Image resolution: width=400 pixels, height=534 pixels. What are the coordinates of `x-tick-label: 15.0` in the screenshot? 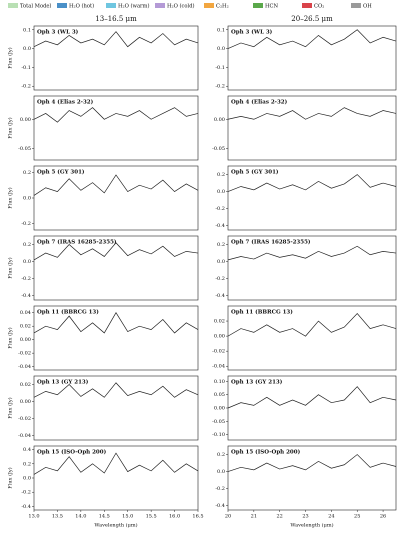 It's located at (127, 517).